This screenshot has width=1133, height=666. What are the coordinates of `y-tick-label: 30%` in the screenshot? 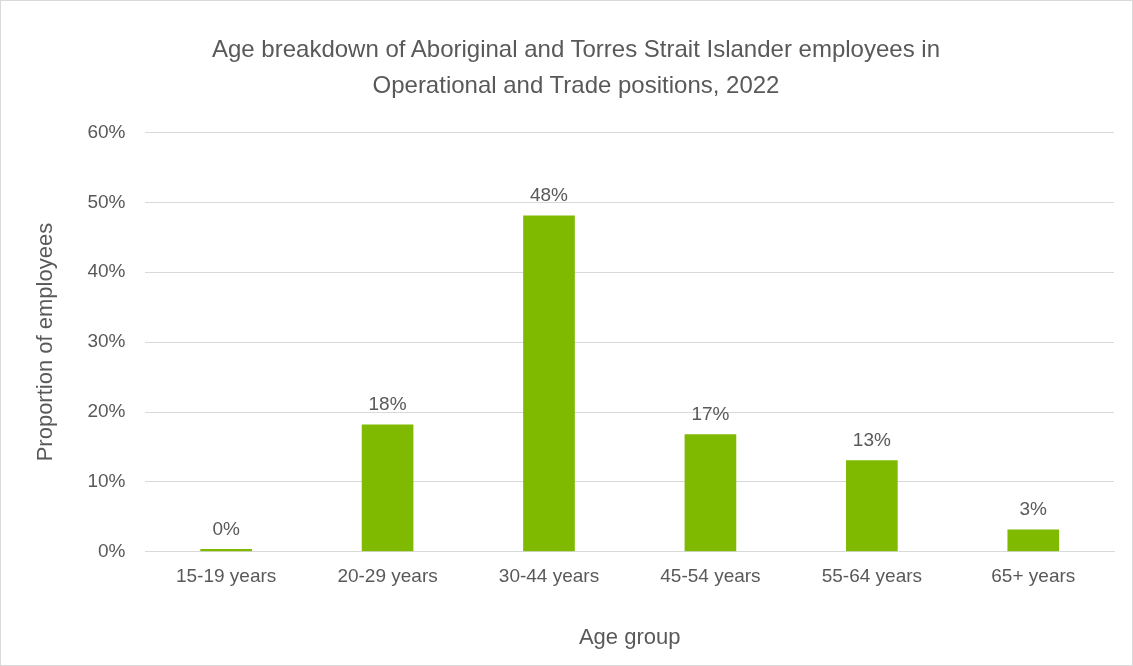 It's located at (106, 341).